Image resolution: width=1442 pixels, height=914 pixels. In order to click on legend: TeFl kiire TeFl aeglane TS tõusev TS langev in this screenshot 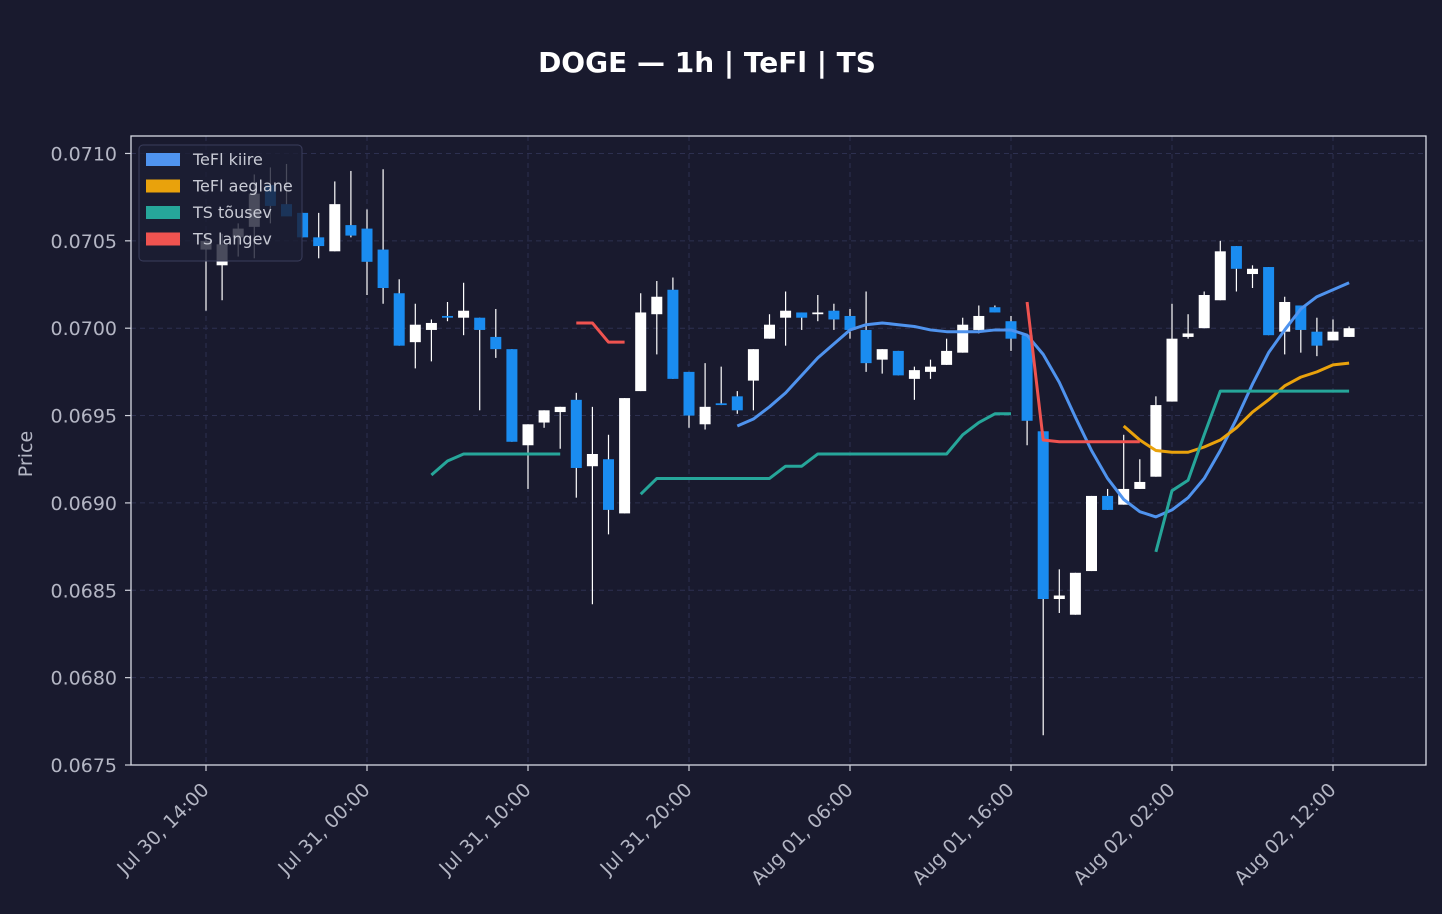, I will do `click(220, 203)`.